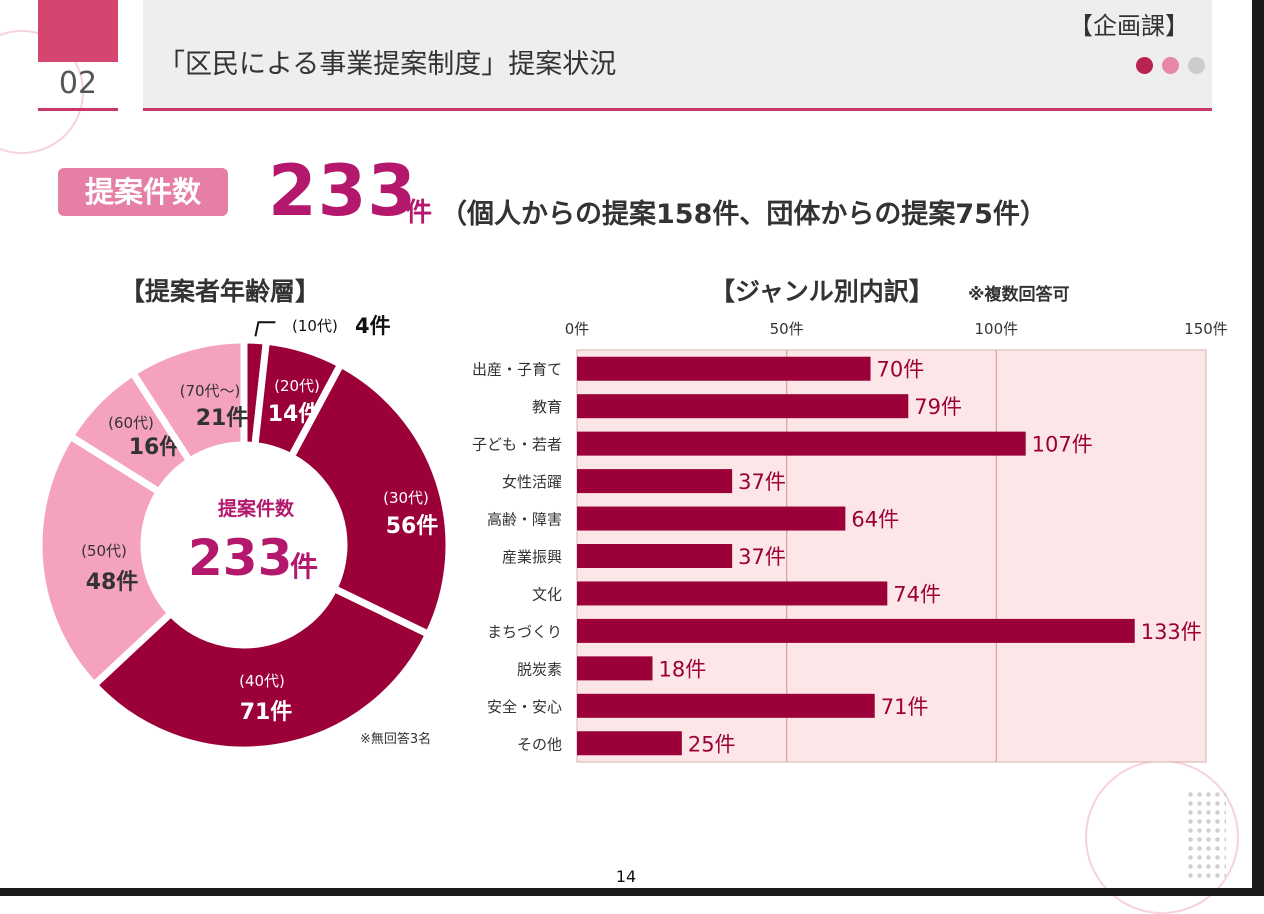 The height and width of the screenshot is (914, 1264). What do you see at coordinates (315, 326) in the screenshot?
I see `pie-slice-label: (10代)` at bounding box center [315, 326].